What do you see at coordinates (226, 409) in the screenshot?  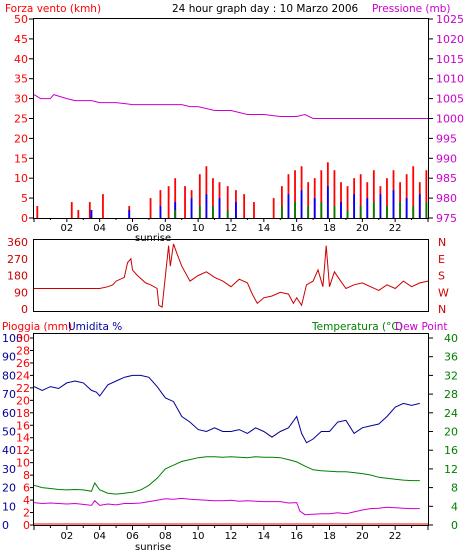 I see `humidity-line` at bounding box center [226, 409].